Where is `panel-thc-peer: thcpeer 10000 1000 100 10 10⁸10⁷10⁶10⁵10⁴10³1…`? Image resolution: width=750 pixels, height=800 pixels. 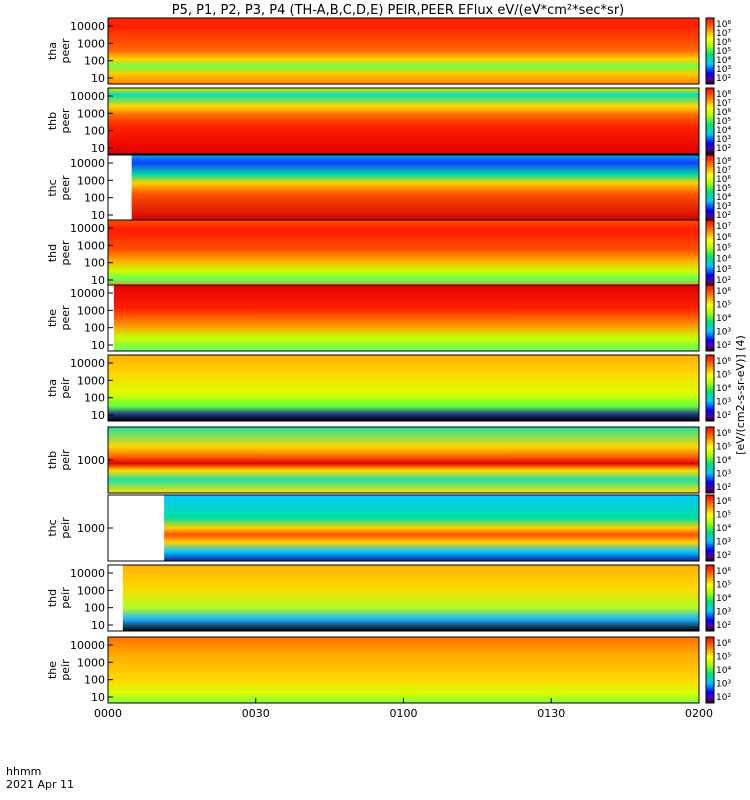 panel-thc-peer: thcpeer 10000 1000 100 10 10⁸10⁷10⁶10⁵10⁴10³1… is located at coordinates (388, 188).